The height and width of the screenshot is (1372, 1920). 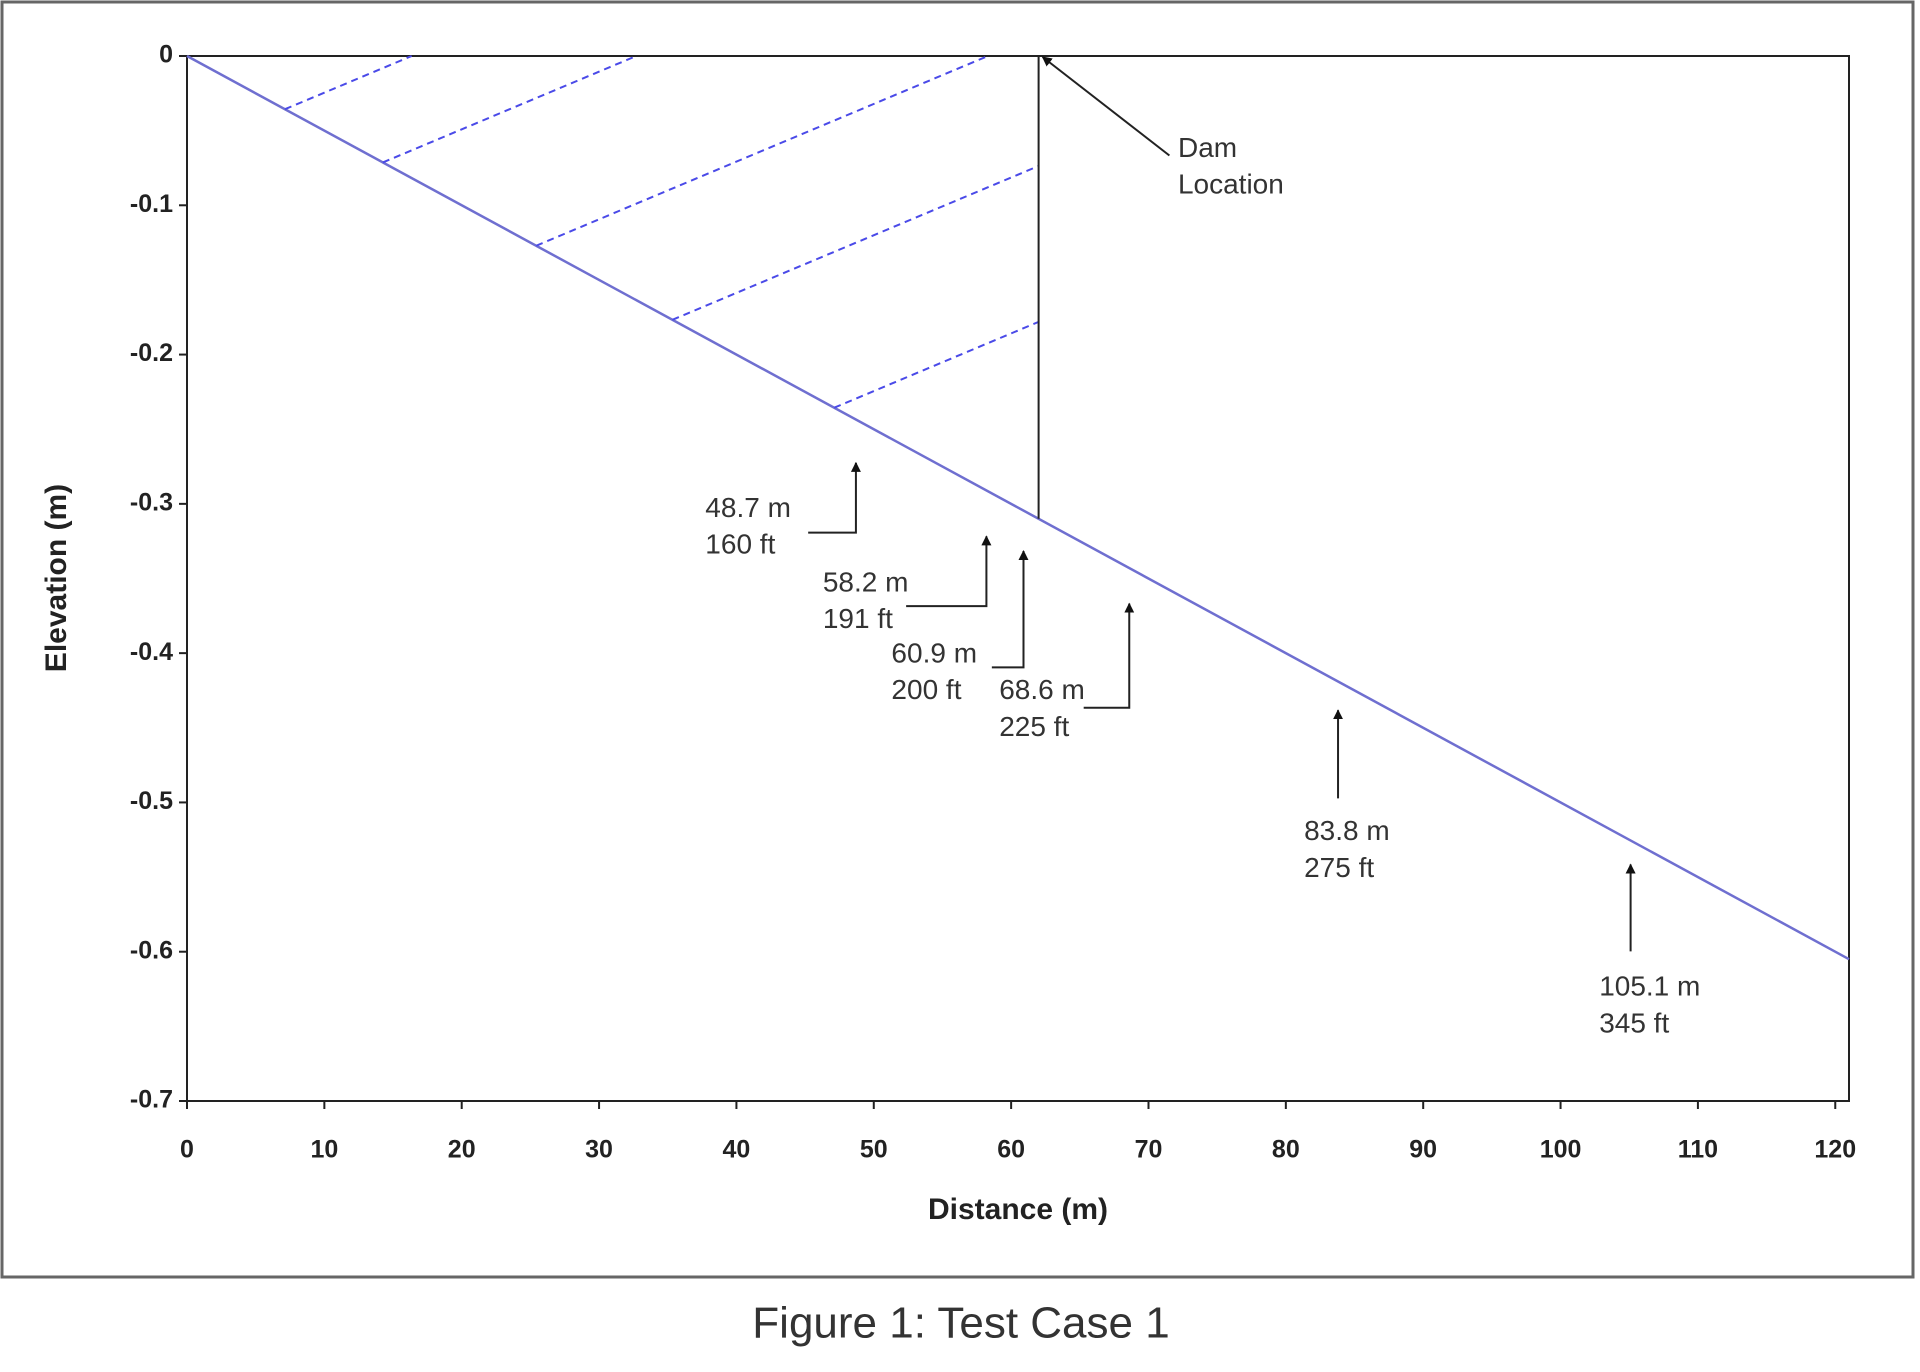 I want to click on dam-label: Dam, so click(x=1207, y=147).